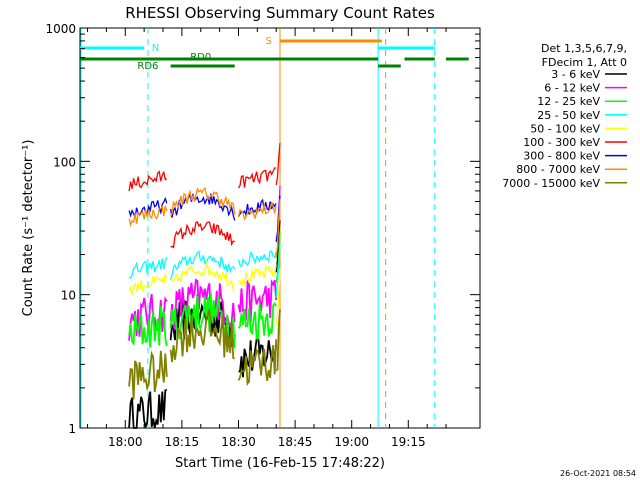  Describe the element at coordinates (558, 169) in the screenshot. I see `legend-entry-label: 800 - 7000 keV` at that location.